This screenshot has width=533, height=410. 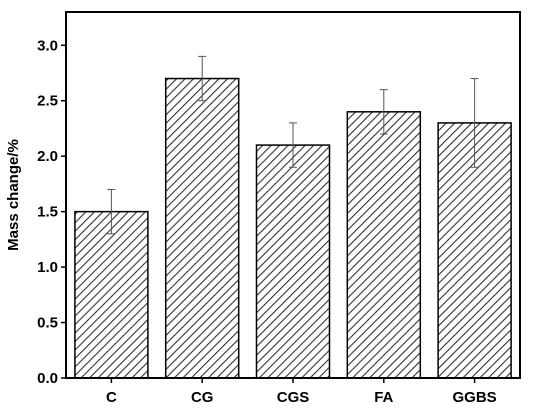 What do you see at coordinates (202, 397) in the screenshot?
I see `x-tick-label: CG` at bounding box center [202, 397].